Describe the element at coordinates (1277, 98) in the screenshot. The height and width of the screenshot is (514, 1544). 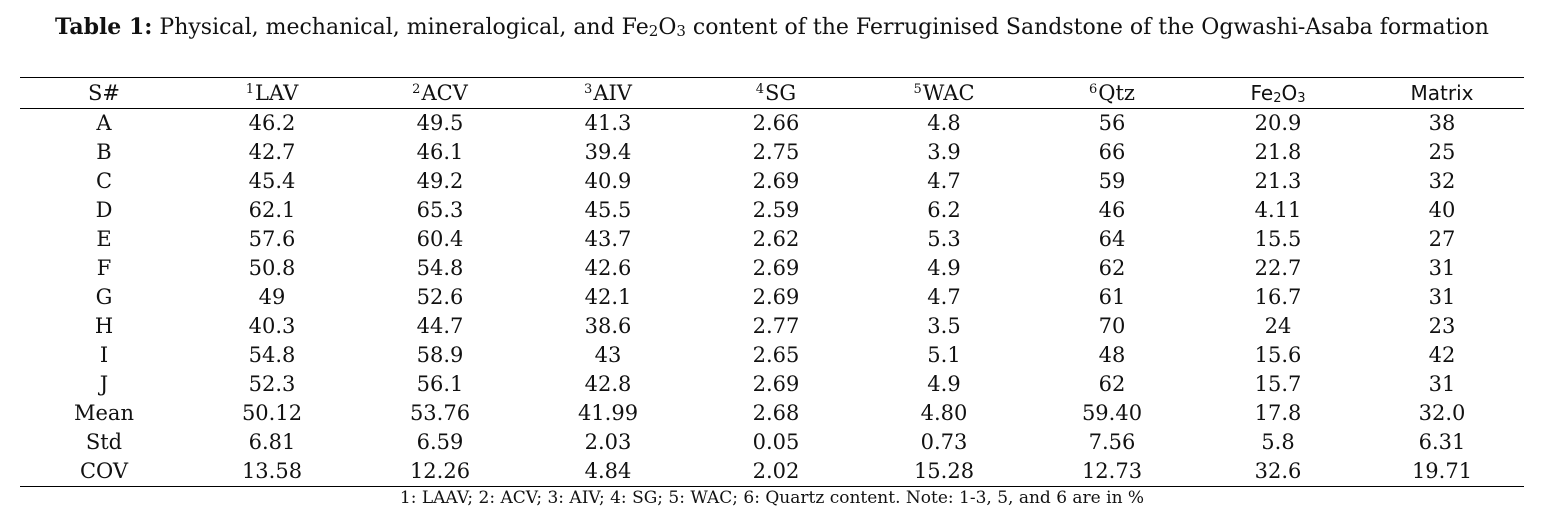
I see `header-fe2o3-sub-2: 2` at that location.